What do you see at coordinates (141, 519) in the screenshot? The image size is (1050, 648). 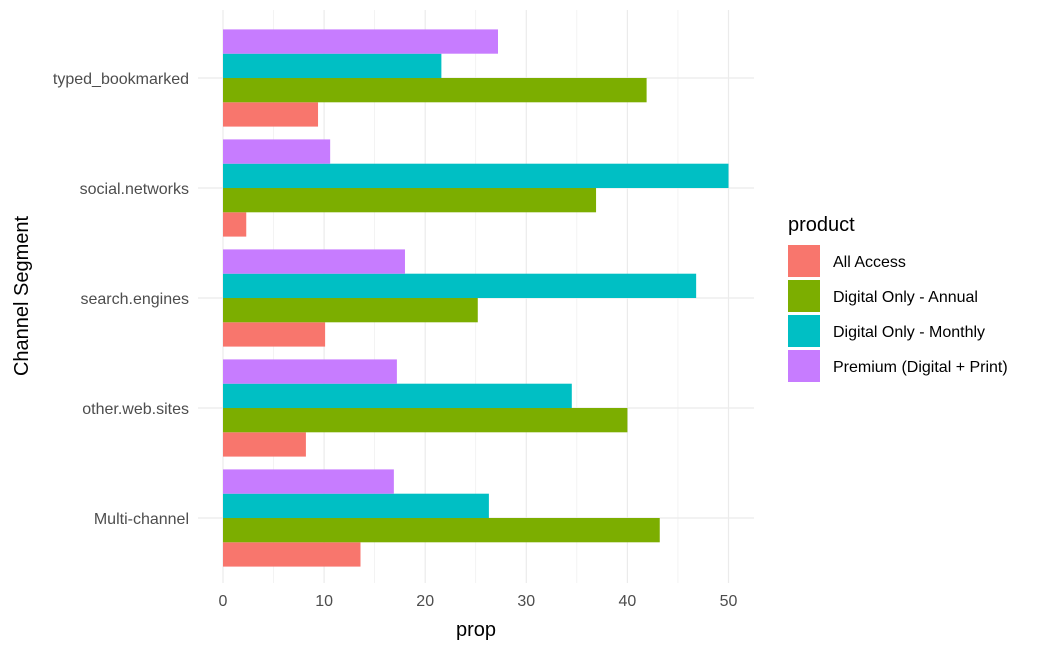 I see `y-tick-label: Multi-channel` at bounding box center [141, 519].